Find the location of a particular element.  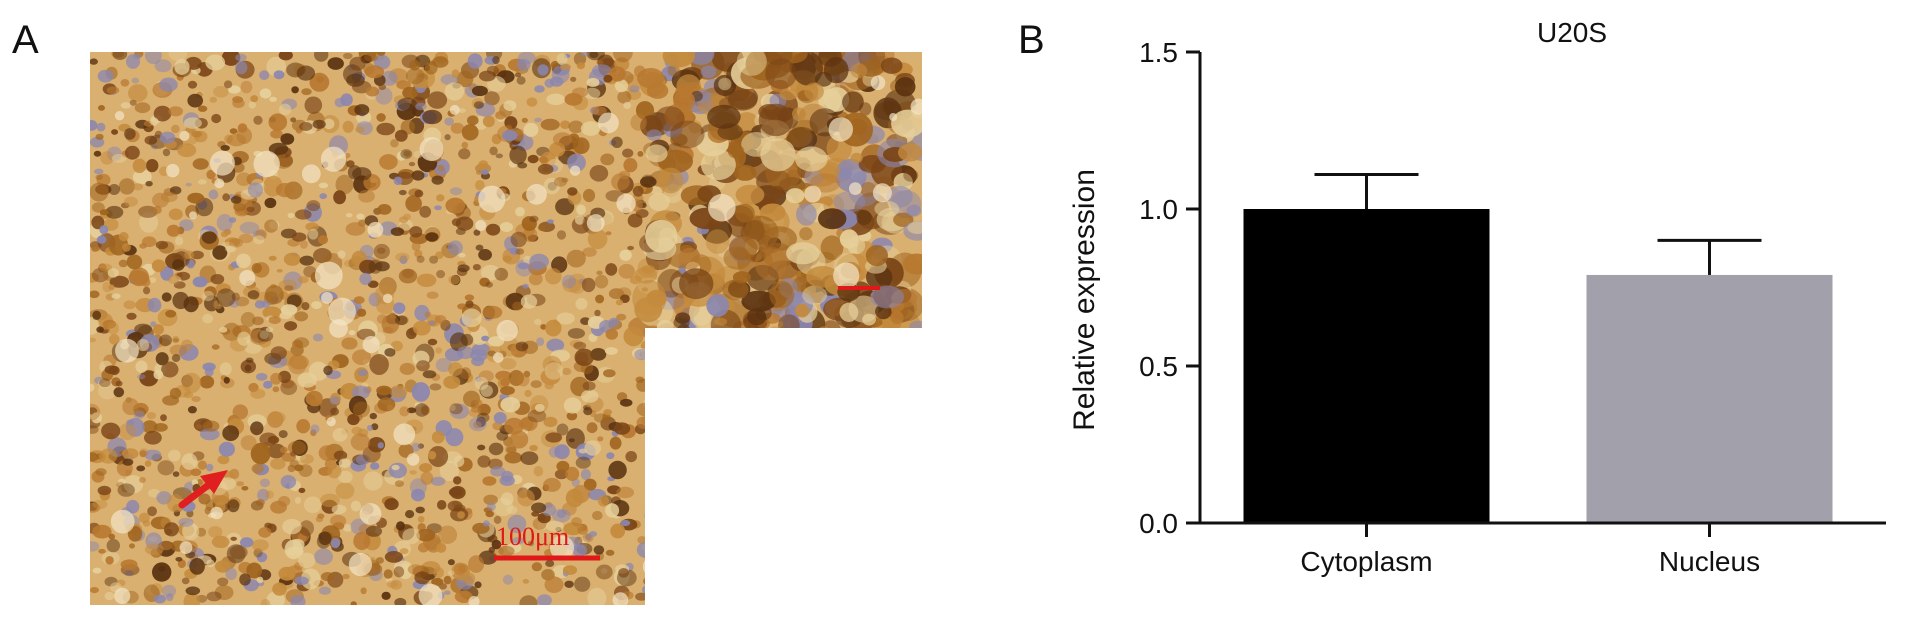

bar-cytoplasm is located at coordinates (1366, 366).